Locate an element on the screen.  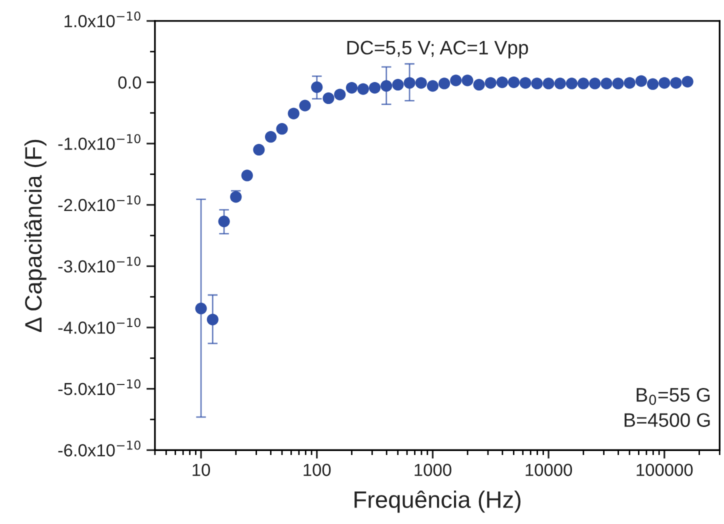
y-tick-label: -3.0x10$^{−10}$ is located at coordinates (99, 264).